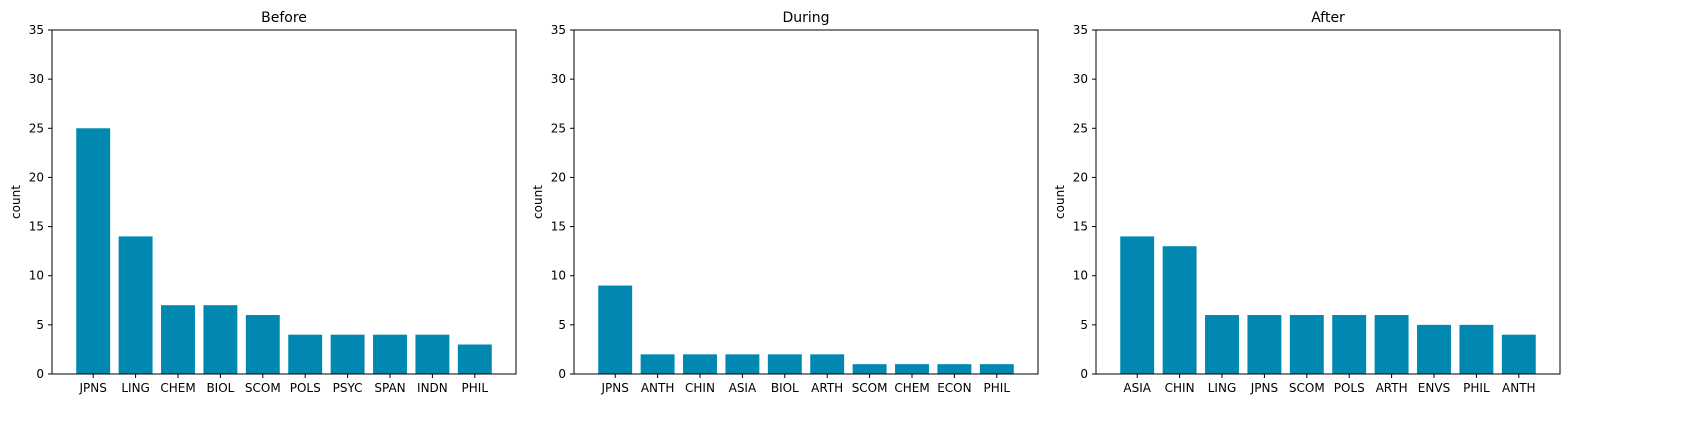  Describe the element at coordinates (954, 369) in the screenshot. I see `bar-econ` at that location.